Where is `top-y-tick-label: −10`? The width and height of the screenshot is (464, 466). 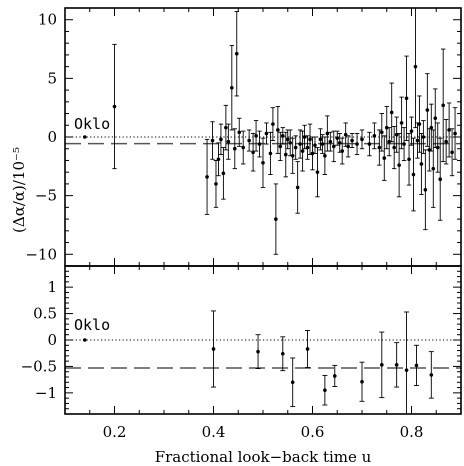 top-y-tick-label: −10 is located at coordinates (41, 254).